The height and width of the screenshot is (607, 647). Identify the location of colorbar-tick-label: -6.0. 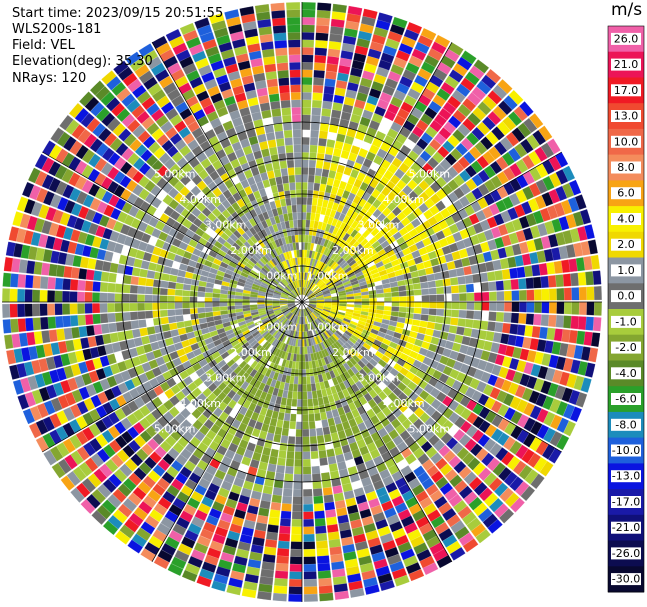
(625, 399).